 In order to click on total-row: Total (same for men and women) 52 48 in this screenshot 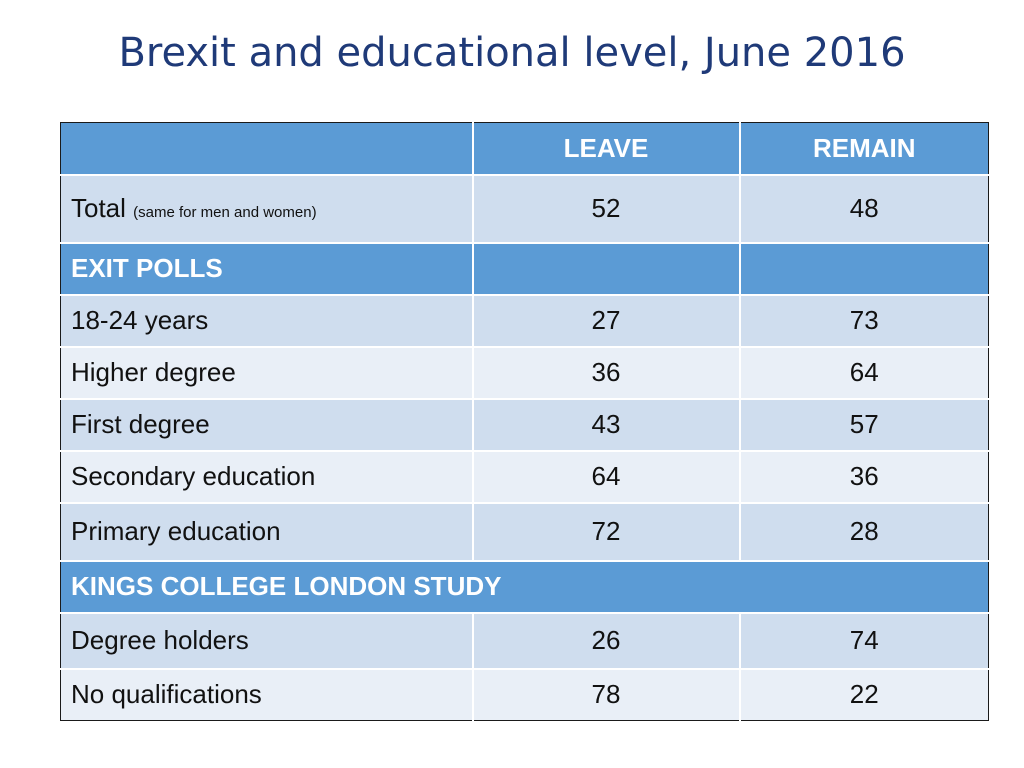, I will do `click(524, 209)`.